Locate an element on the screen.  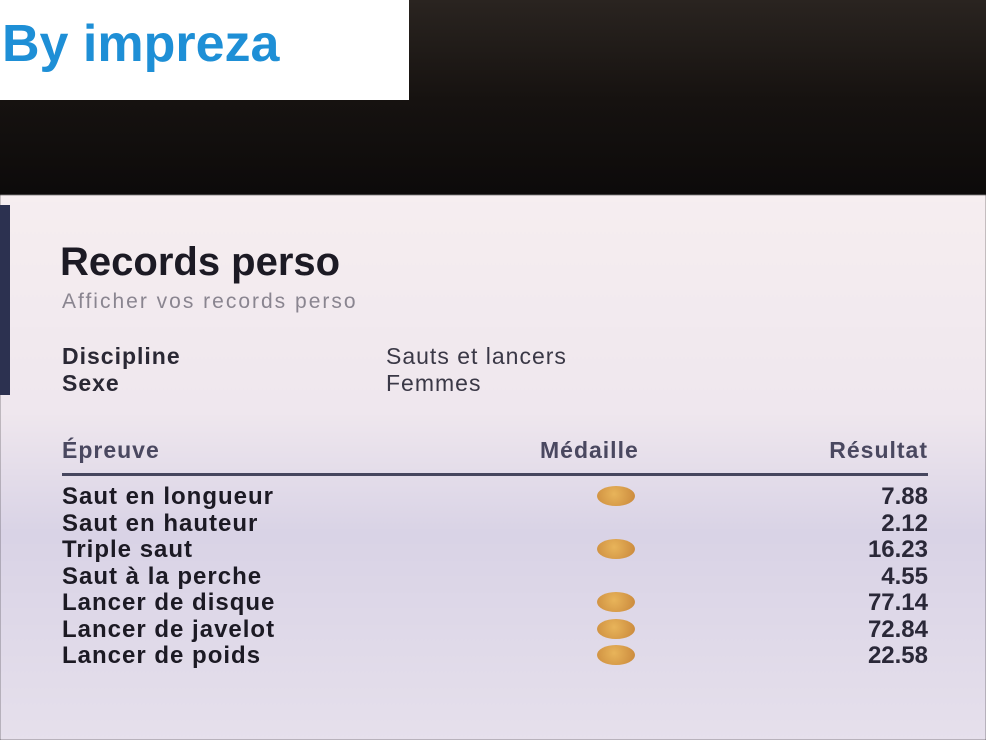
event-name: Saut à la perche is located at coordinates (162, 576).